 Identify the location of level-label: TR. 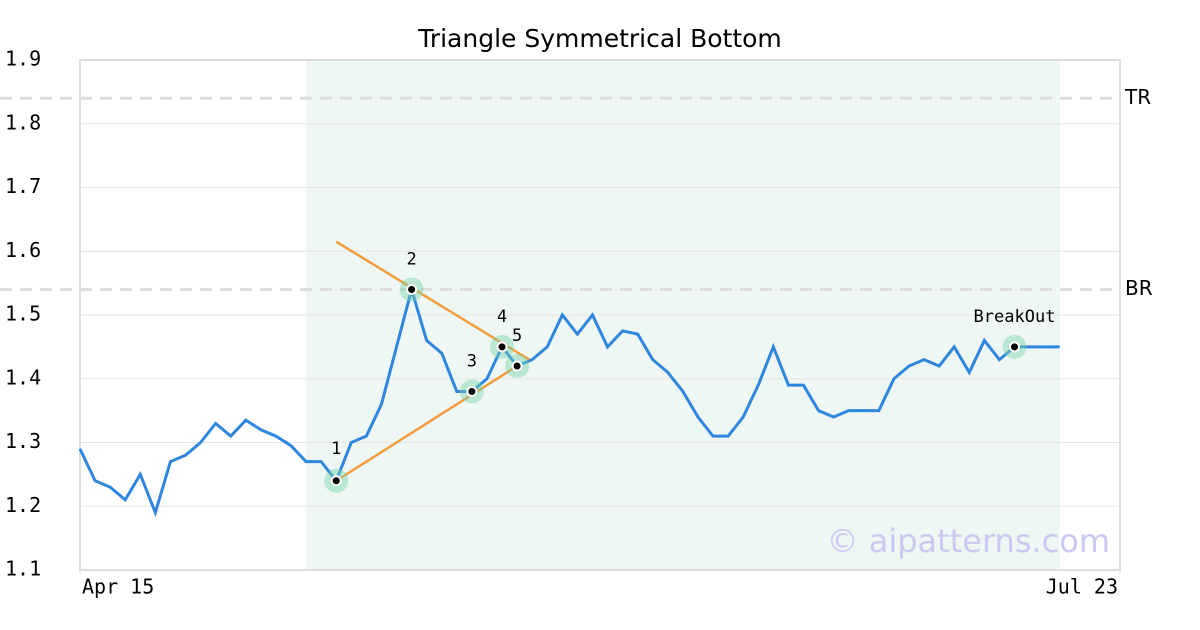
(1137, 97).